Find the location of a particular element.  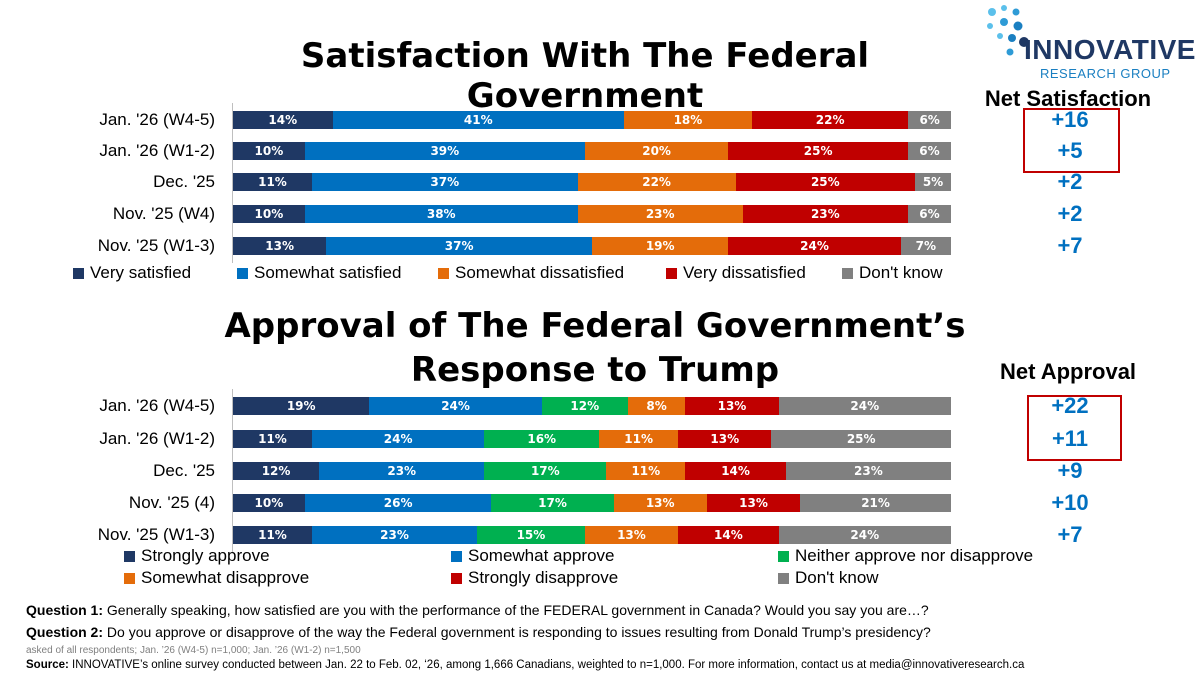

satisfaction-bar-segment: 38% is located at coordinates (441, 214).